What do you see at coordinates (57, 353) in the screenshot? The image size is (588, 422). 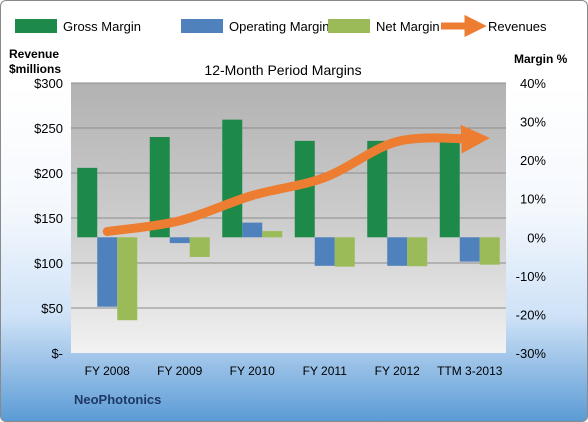 I see `left-axis-tick-label: $-` at bounding box center [57, 353].